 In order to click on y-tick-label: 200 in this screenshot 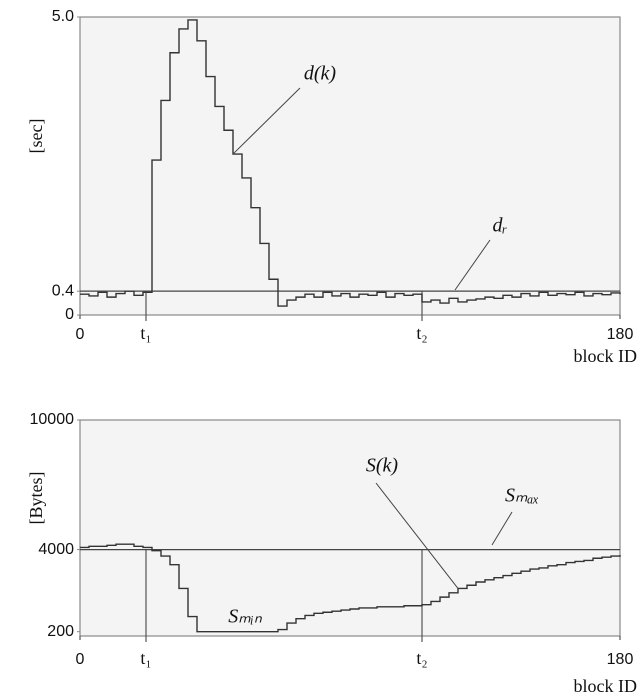, I will do `click(60, 631)`.